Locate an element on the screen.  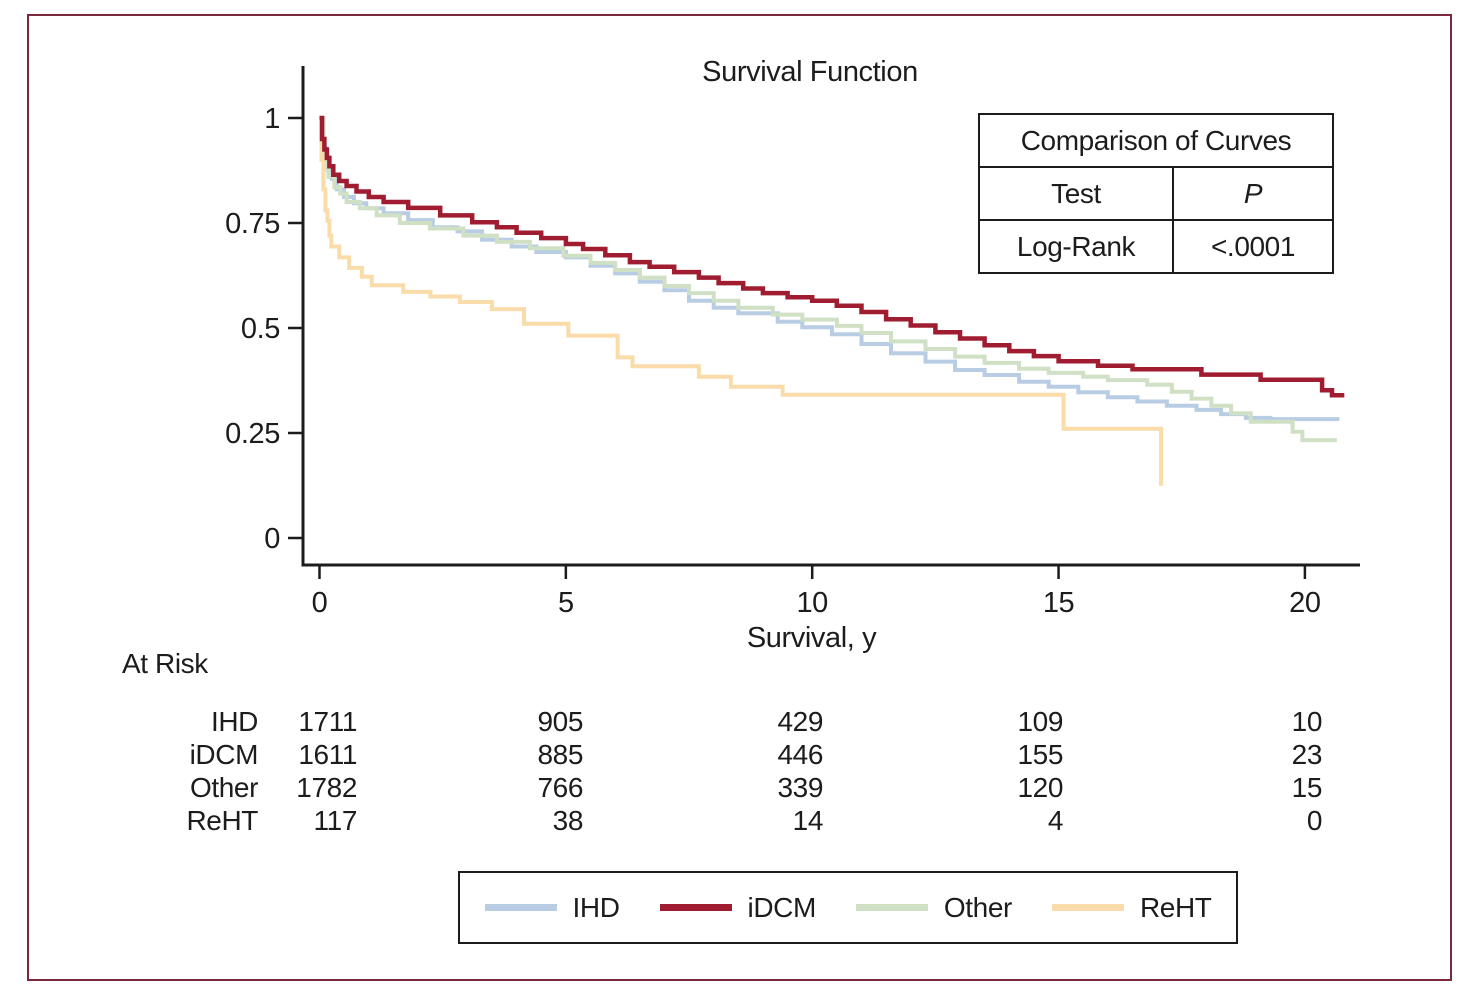
at-risk-value-ReHT-0y: 117 is located at coordinates (335, 820).